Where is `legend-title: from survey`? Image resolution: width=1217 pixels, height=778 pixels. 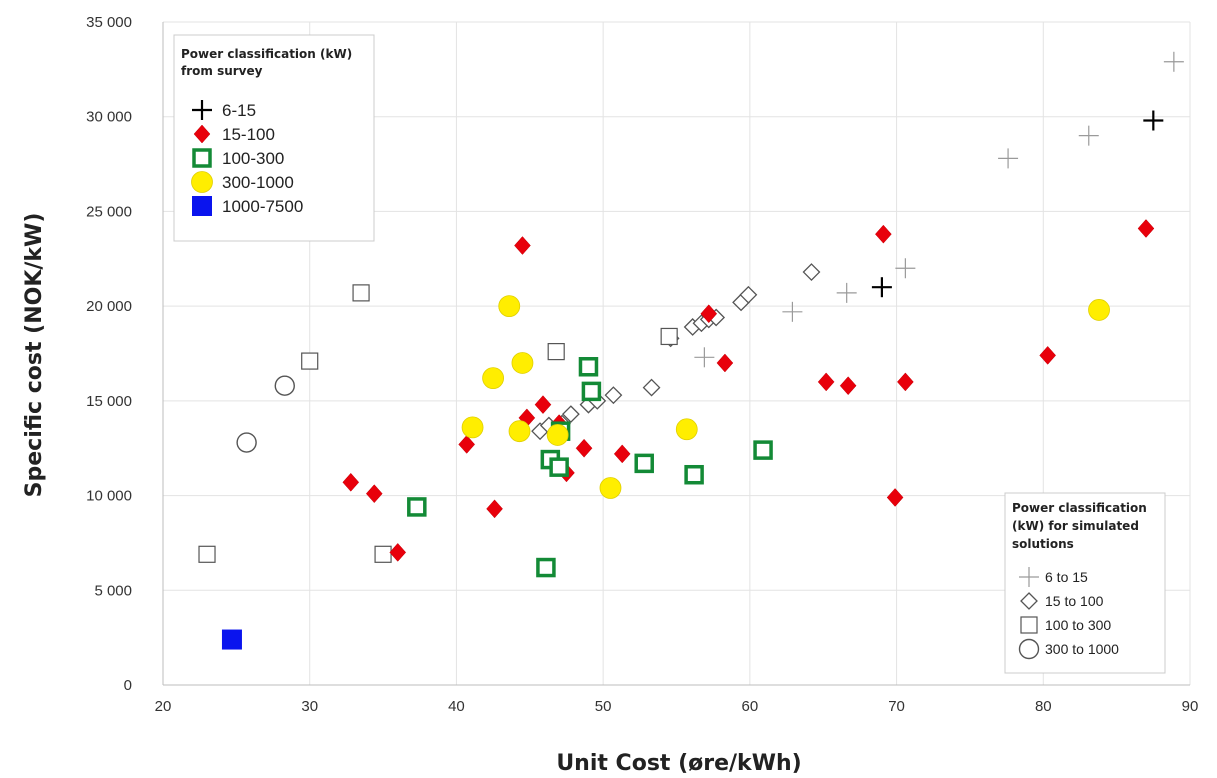 legend-title: from survey is located at coordinates (222, 71).